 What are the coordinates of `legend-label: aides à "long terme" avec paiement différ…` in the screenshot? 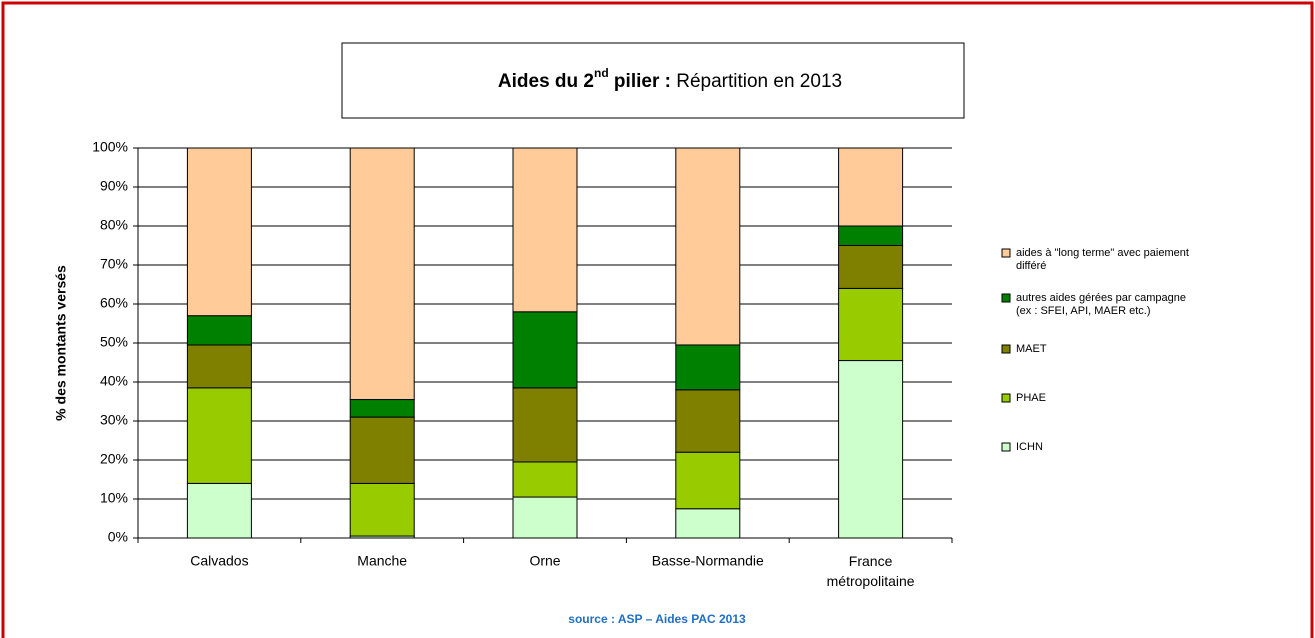 It's located at (1102, 259).